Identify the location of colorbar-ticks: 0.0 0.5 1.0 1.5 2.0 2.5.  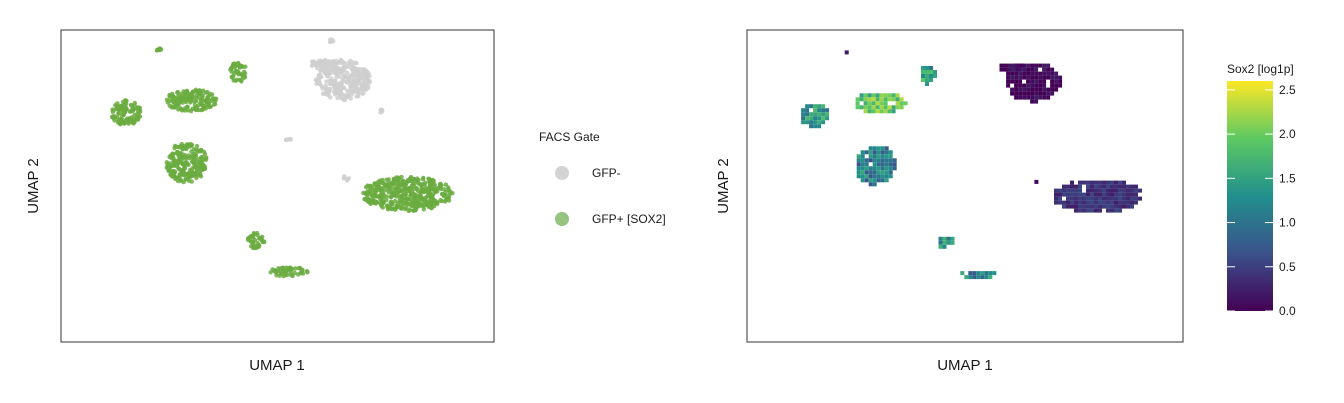
(1261, 200).